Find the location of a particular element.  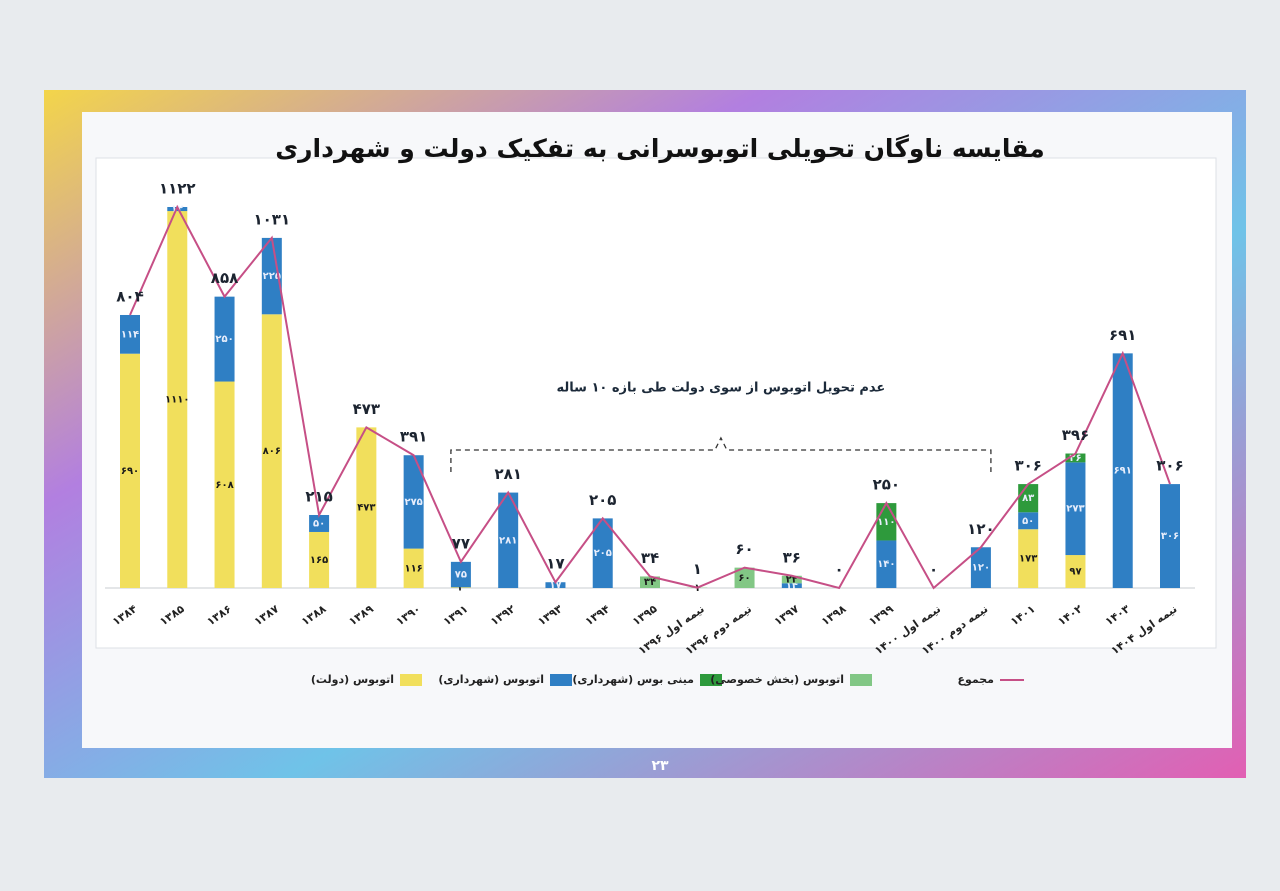

page-number: ۲۳ is located at coordinates (660, 766).